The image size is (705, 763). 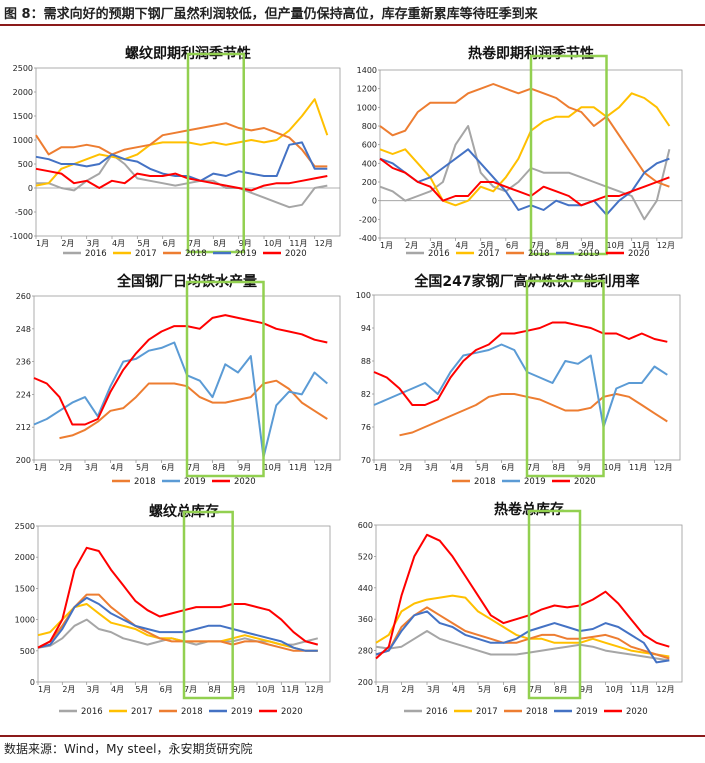 What do you see at coordinates (369, 126) in the screenshot?
I see `y-tick-label: 800` at bounding box center [369, 126].